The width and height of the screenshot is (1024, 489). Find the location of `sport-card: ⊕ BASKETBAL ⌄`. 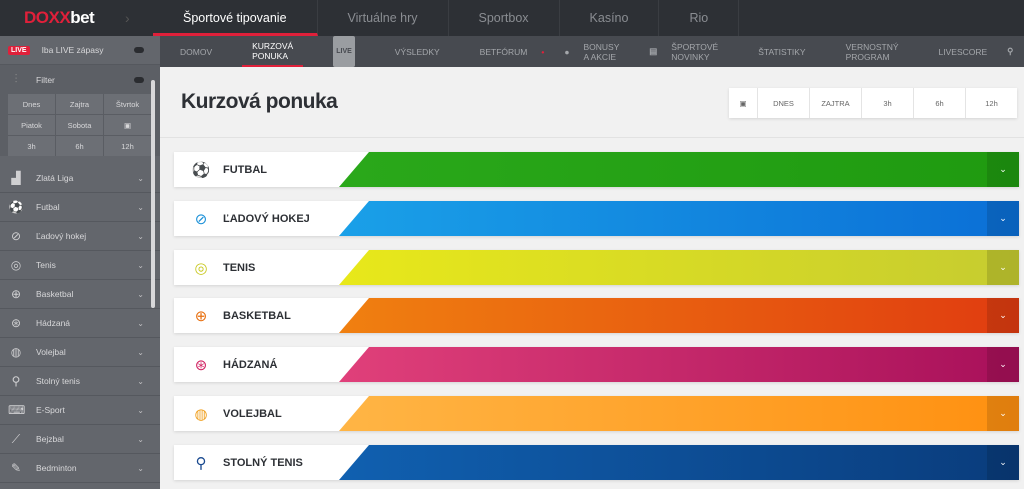

sport-card: ⊕ BASKETBAL ⌄ is located at coordinates (596, 315).